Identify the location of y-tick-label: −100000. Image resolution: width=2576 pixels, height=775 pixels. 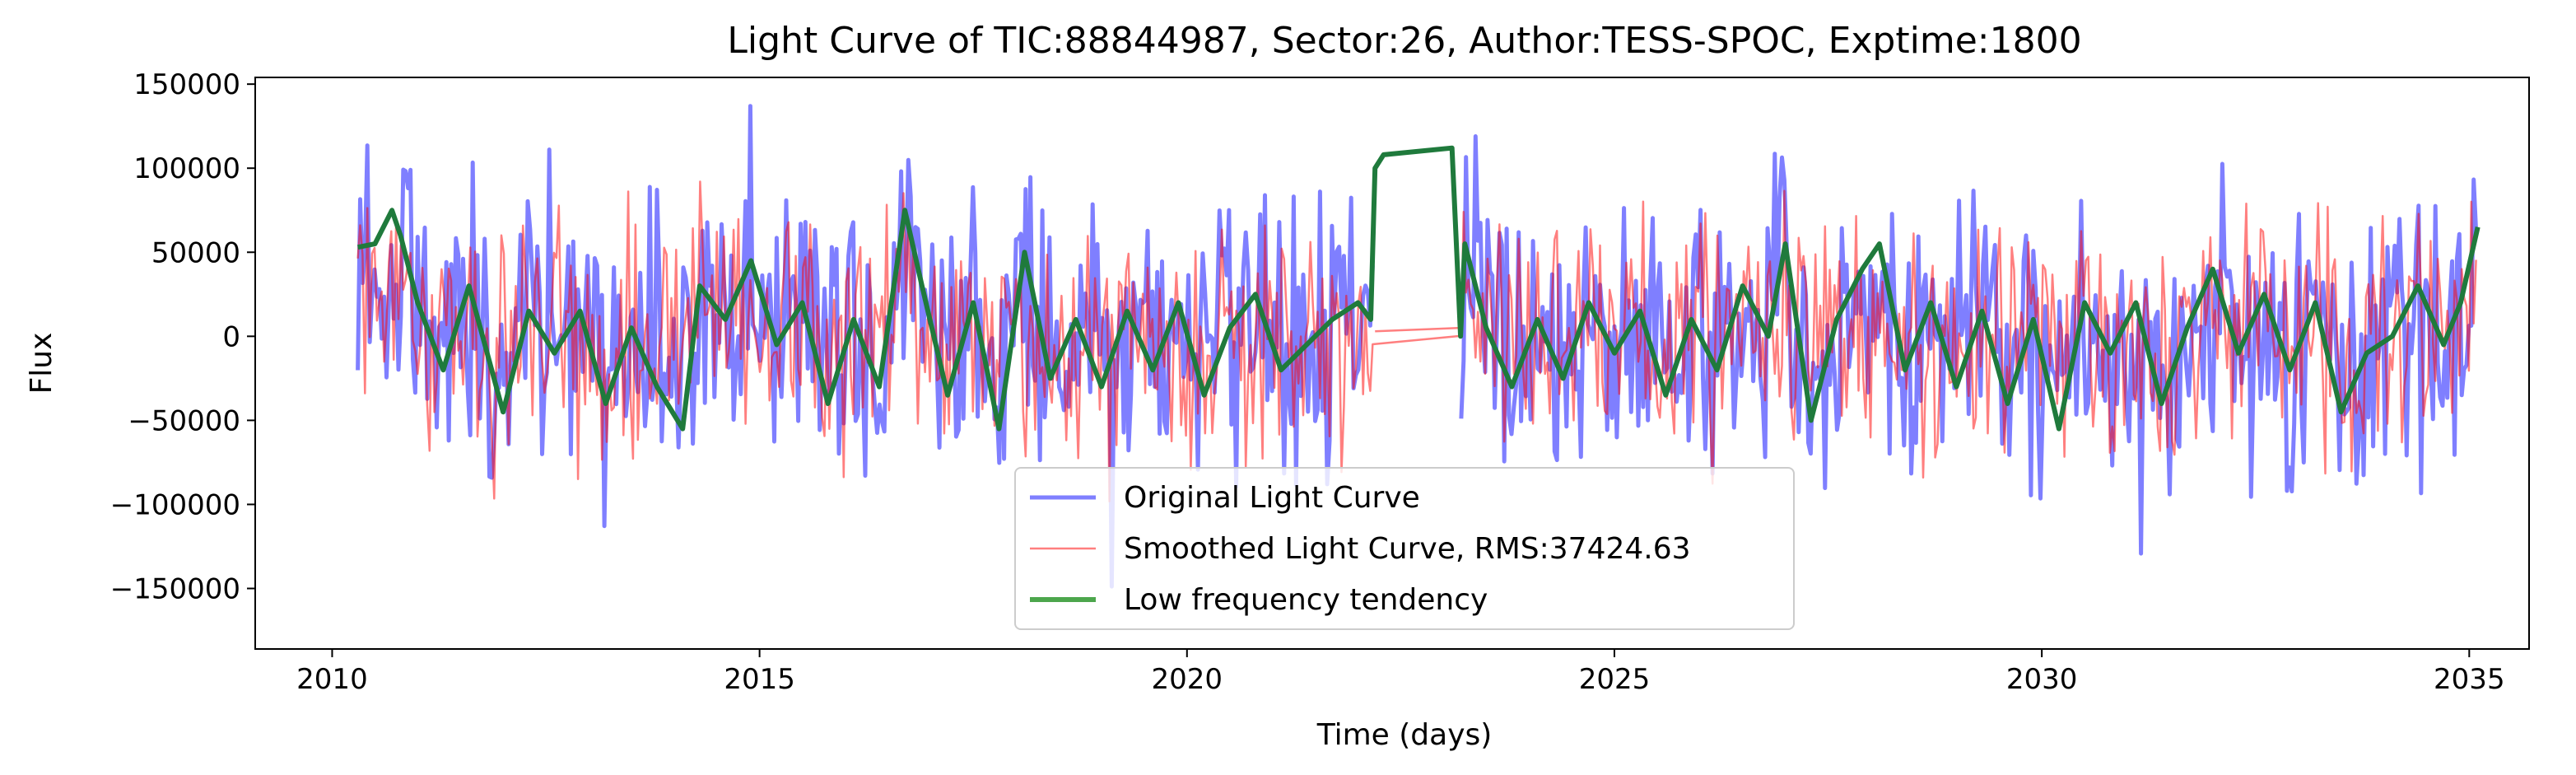
(175, 504).